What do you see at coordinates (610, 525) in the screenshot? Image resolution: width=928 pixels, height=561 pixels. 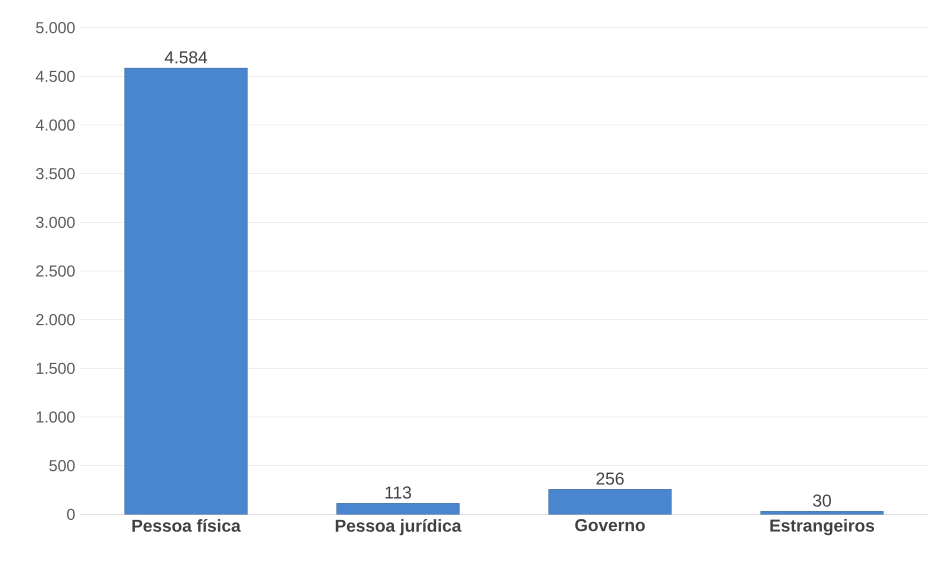 I see `x-tick-label: Governo` at bounding box center [610, 525].